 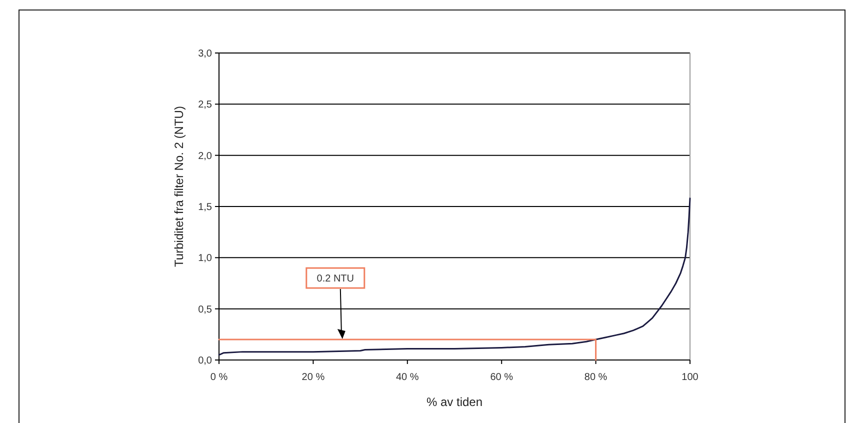 I want to click on y-axis-title: Turbiditet fra filter No. 2 (NTU), so click(x=179, y=186).